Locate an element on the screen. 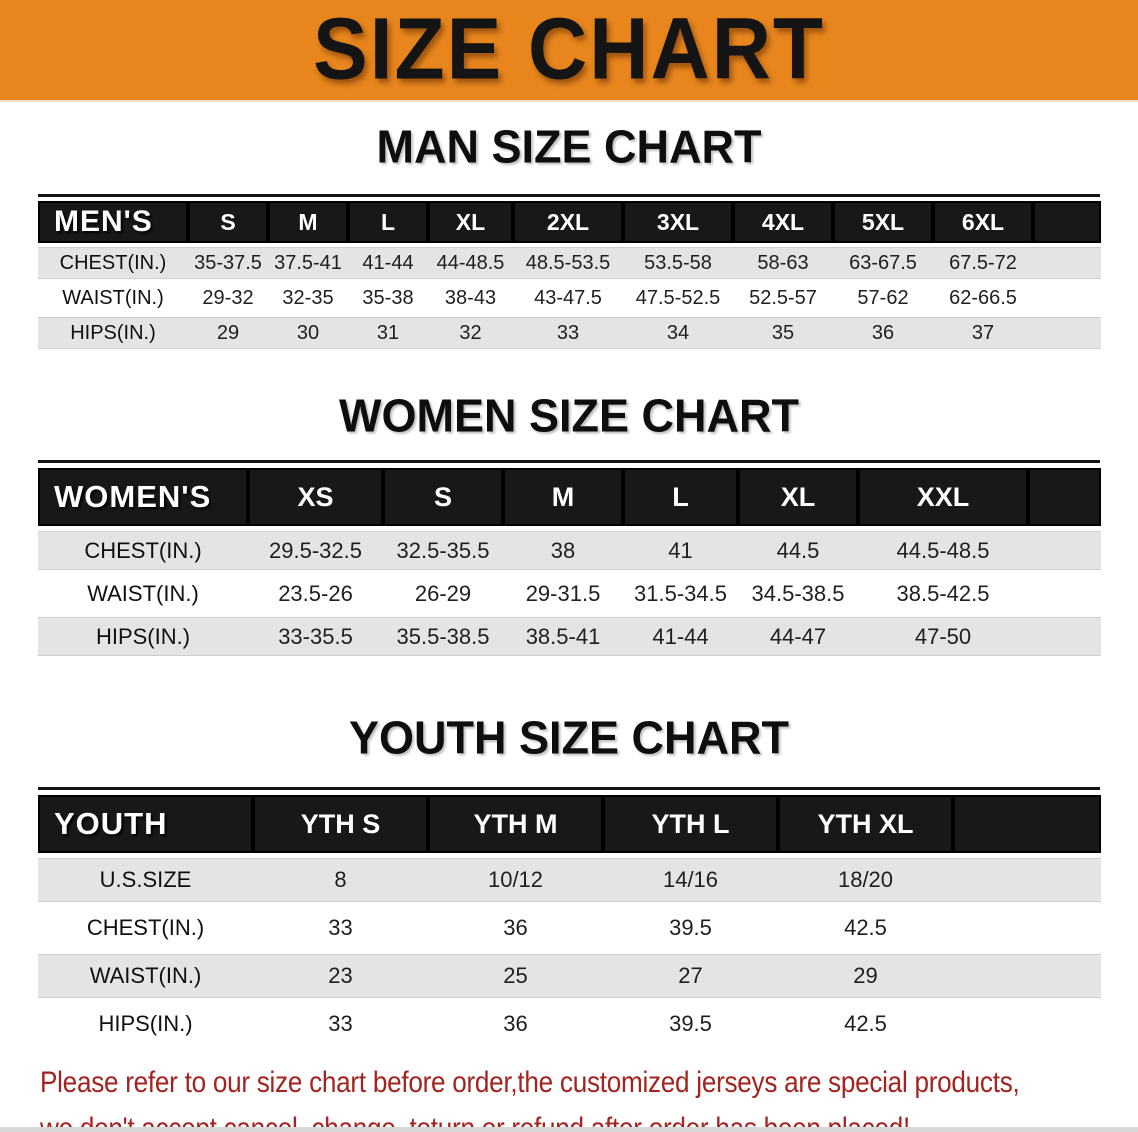 The width and height of the screenshot is (1138, 1132). size-value: 31.5-34.5 is located at coordinates (680, 593).